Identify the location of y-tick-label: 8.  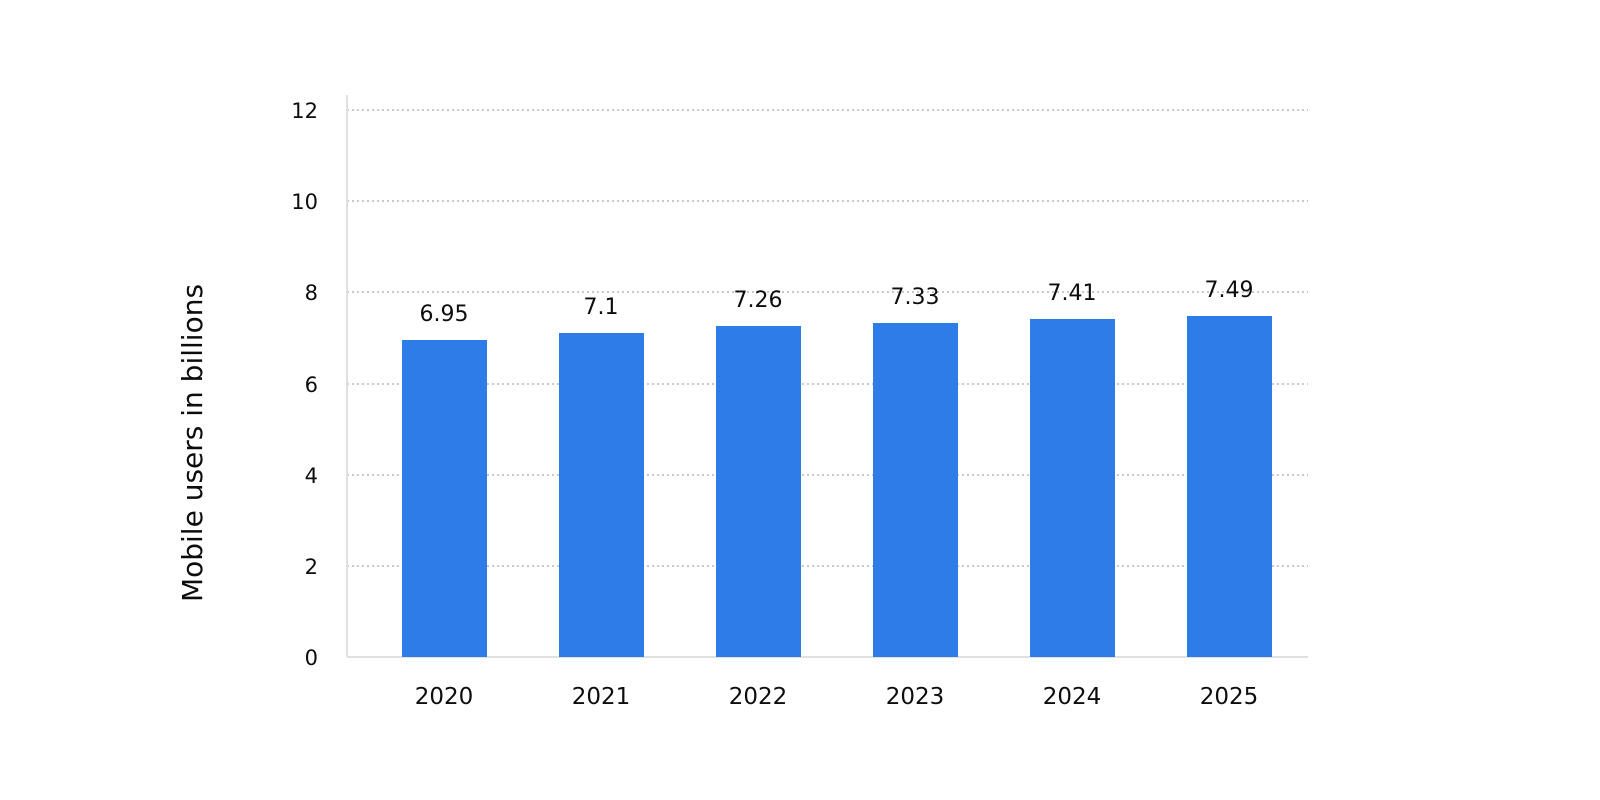
(311, 293).